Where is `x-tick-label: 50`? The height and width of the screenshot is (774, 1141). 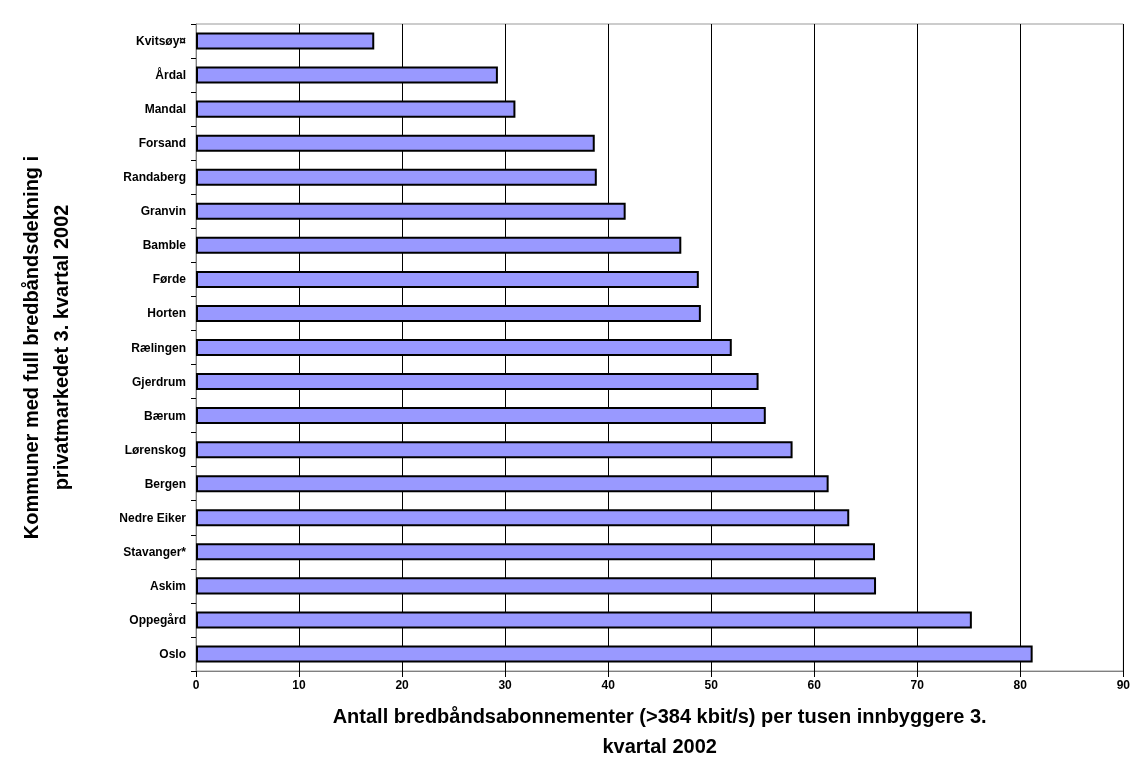 x-tick-label: 50 is located at coordinates (711, 685).